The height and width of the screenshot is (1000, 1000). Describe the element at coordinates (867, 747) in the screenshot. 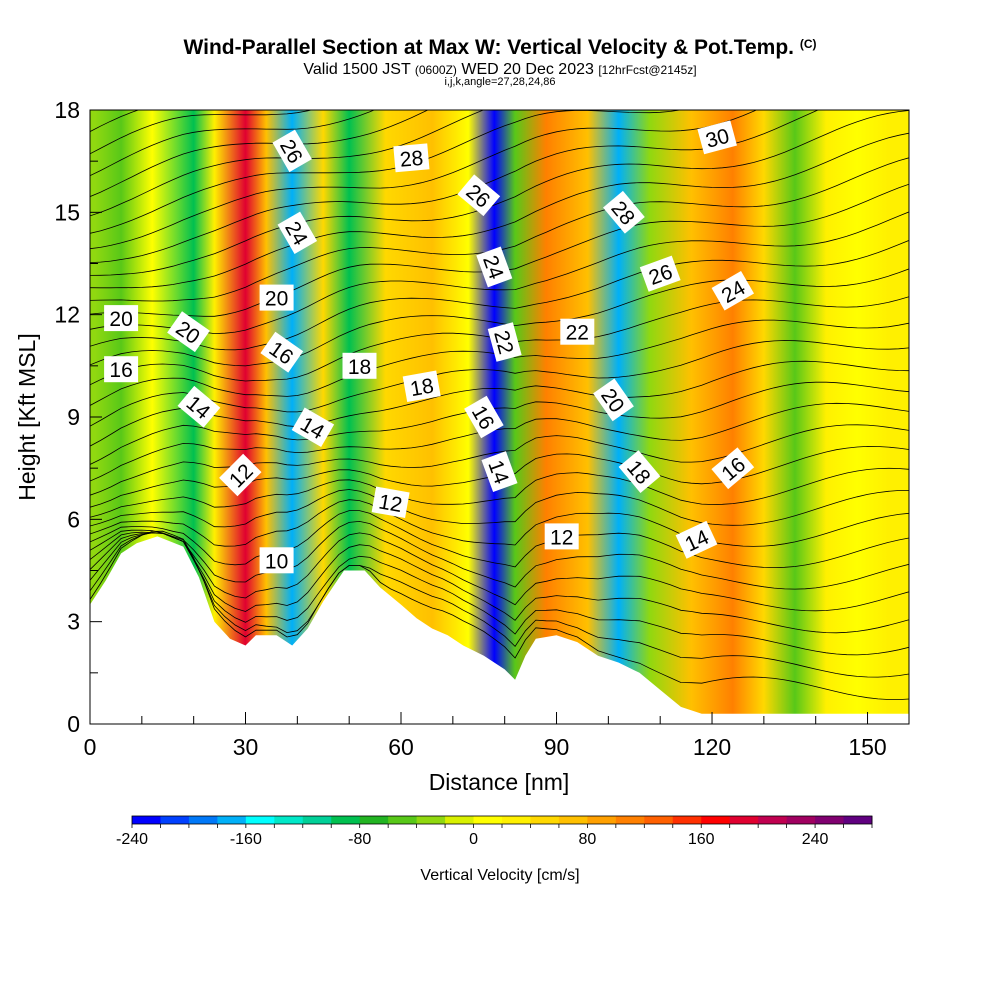

I see `x-tick-label: 150` at that location.